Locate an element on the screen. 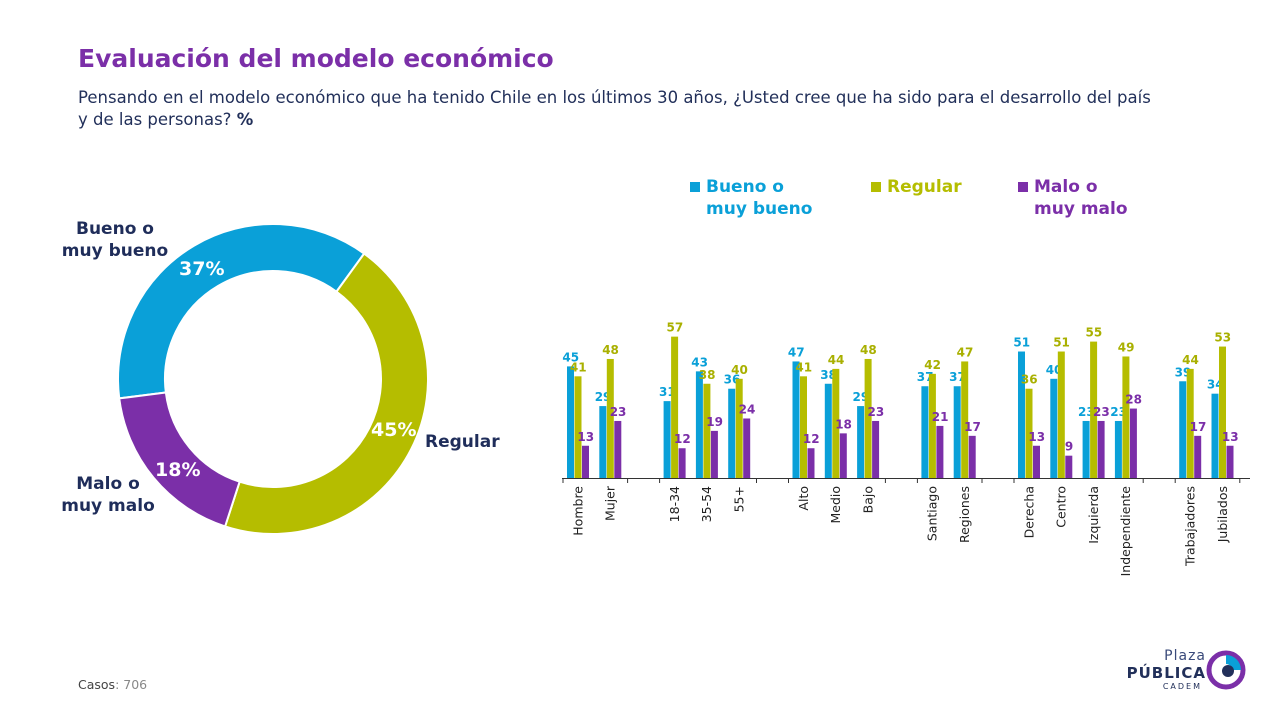 This screenshot has height=712, width=1271. legend-label-bueno-line2: muy bueno is located at coordinates (759, 209).